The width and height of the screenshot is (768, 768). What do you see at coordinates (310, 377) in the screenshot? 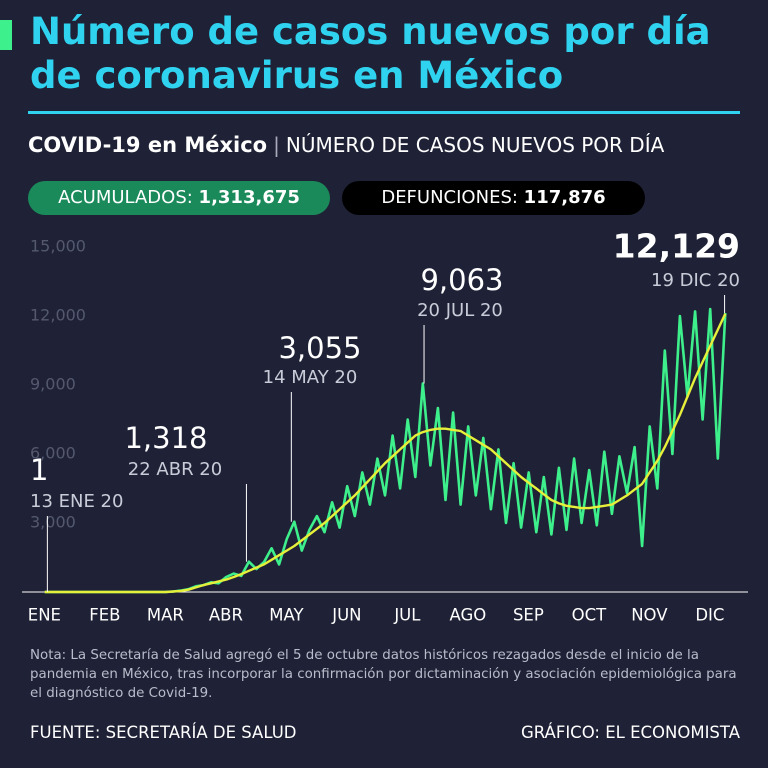
I see `annotation-date: 14 MAY 20` at bounding box center [310, 377].